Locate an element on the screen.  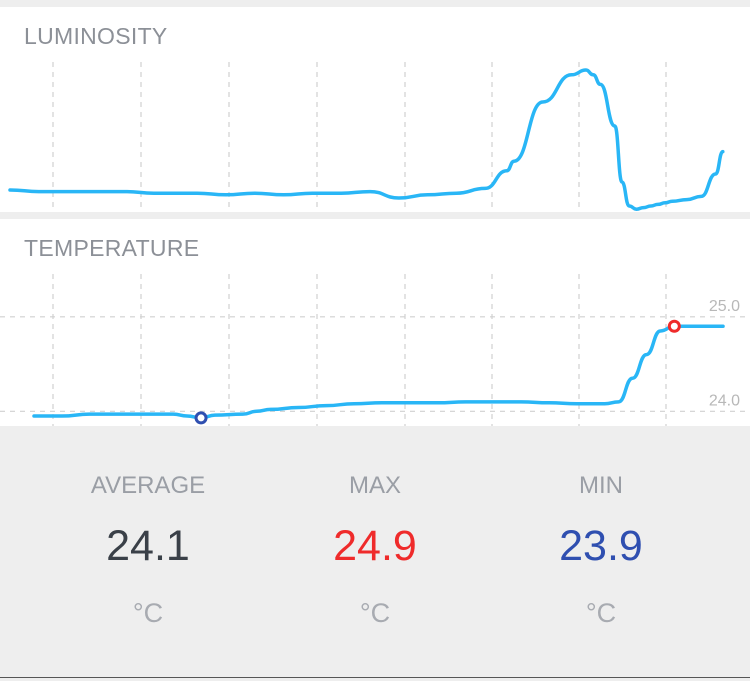
bottom-divider is located at coordinates (375, 677).